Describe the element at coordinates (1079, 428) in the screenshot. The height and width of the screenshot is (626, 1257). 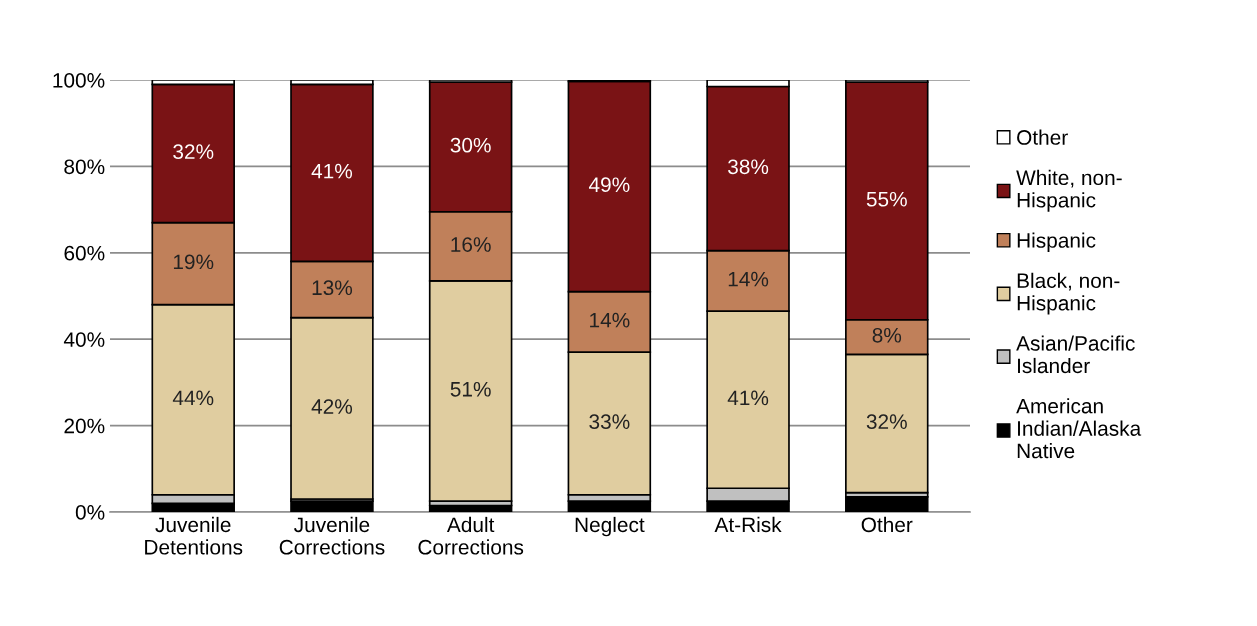
I see `legend-label: American Indian/Alaska Native` at that location.